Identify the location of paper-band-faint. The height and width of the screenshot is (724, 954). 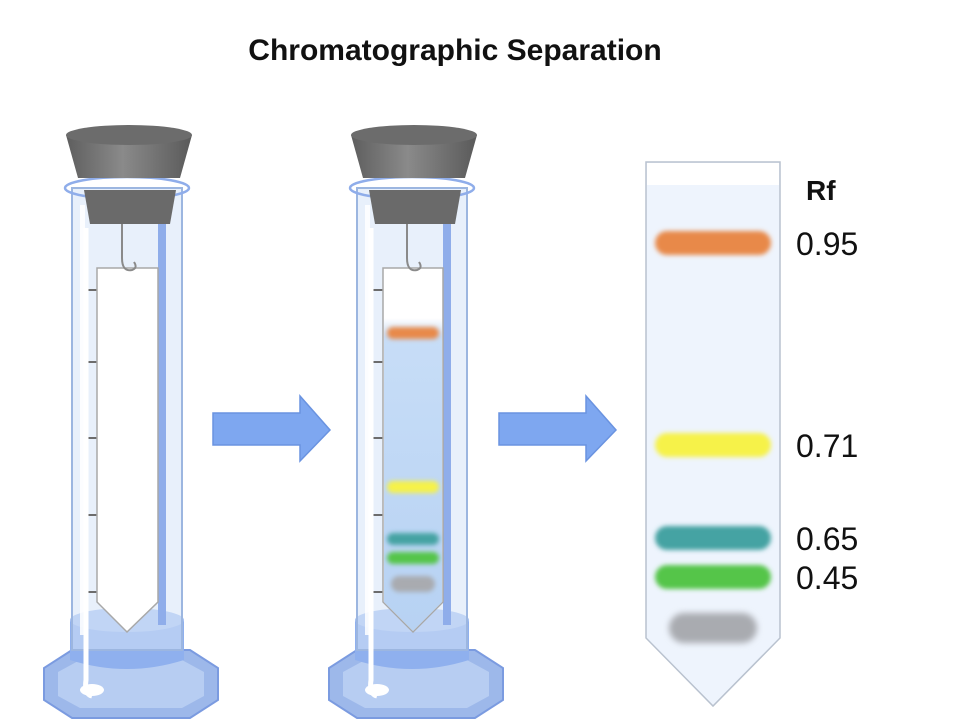
(413, 584).